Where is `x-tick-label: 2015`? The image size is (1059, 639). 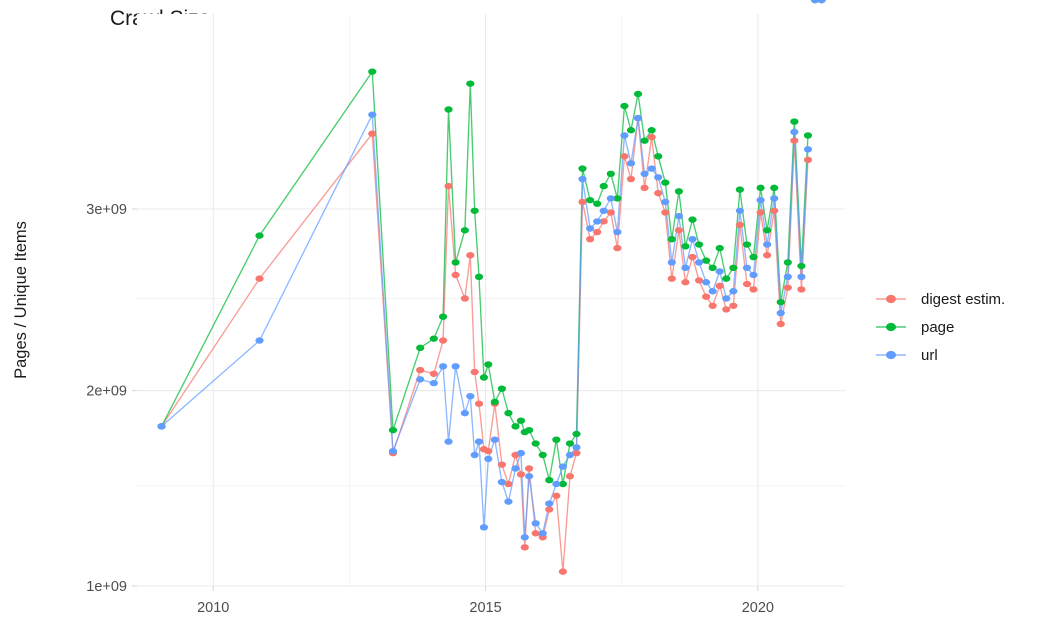
x-tick-label: 2015 is located at coordinates (485, 608).